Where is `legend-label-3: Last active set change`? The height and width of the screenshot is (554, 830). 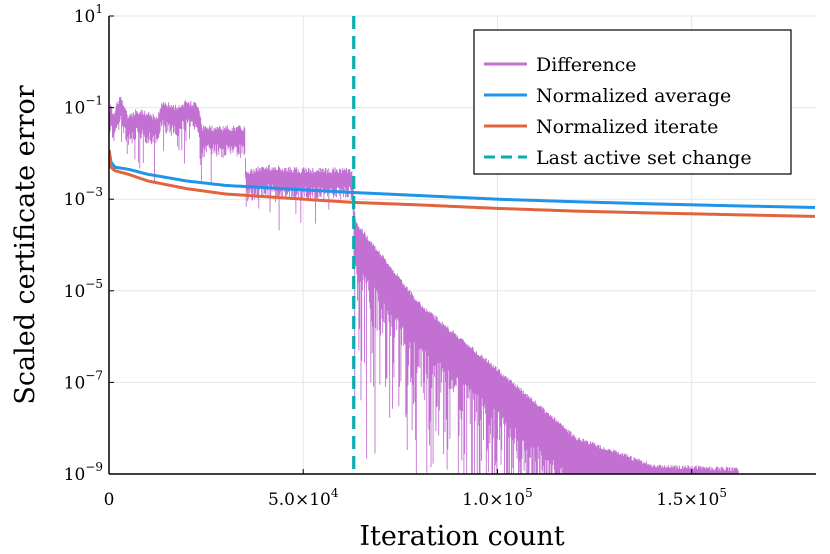
legend-label-3: Last active set change is located at coordinates (644, 158).